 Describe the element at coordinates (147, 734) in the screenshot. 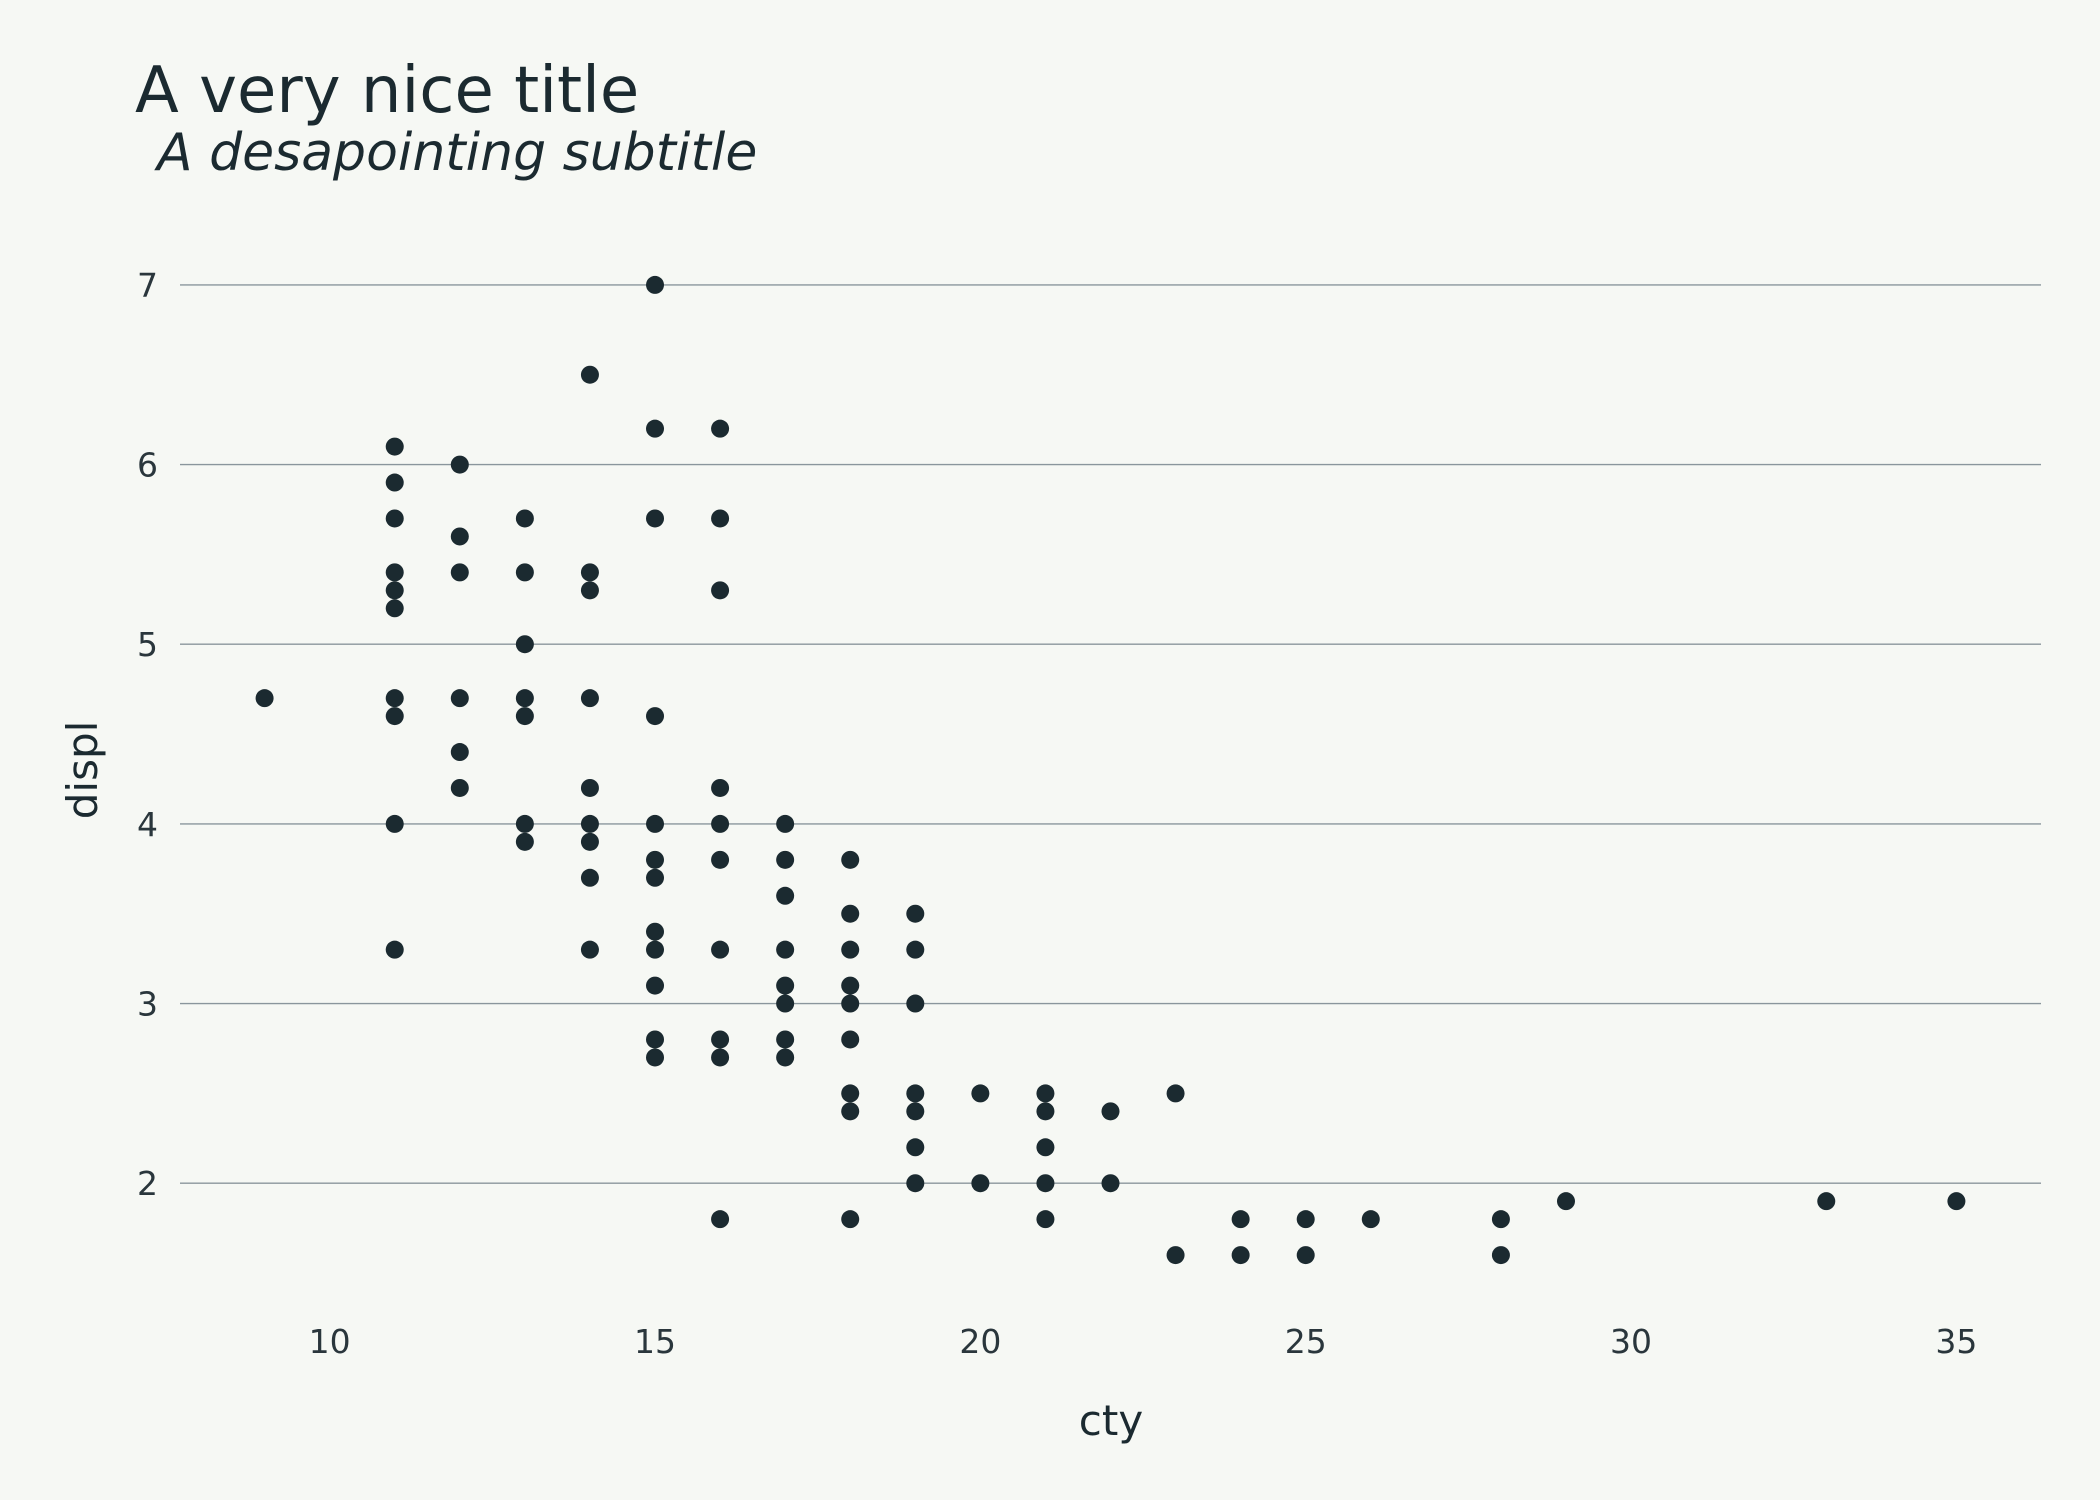

I see `y-axis-ticks: 2 3 4 5 6 7` at that location.